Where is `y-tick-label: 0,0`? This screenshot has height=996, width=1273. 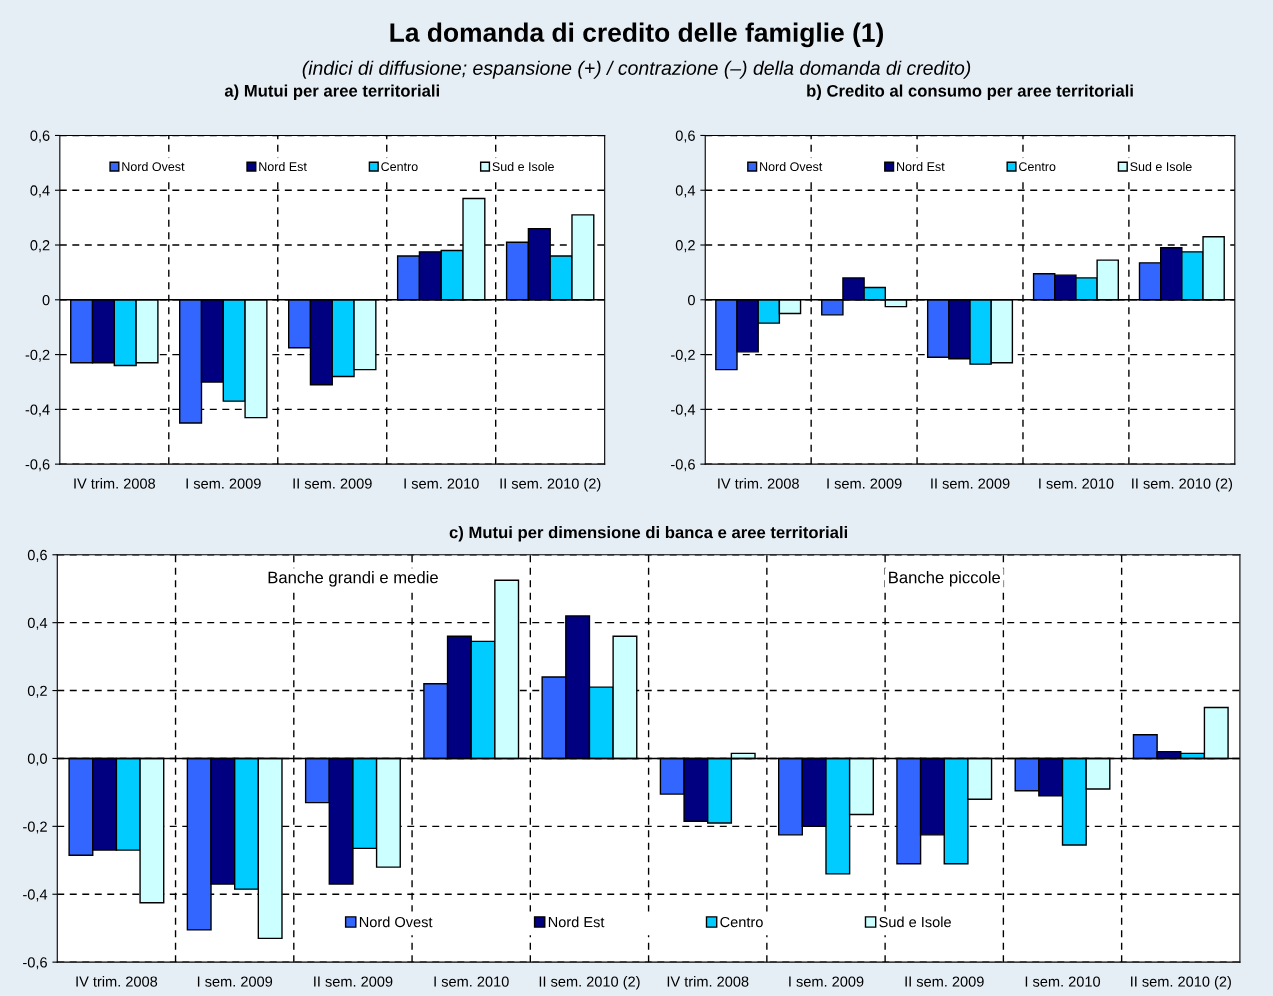 y-tick-label: 0,0 is located at coordinates (37, 759).